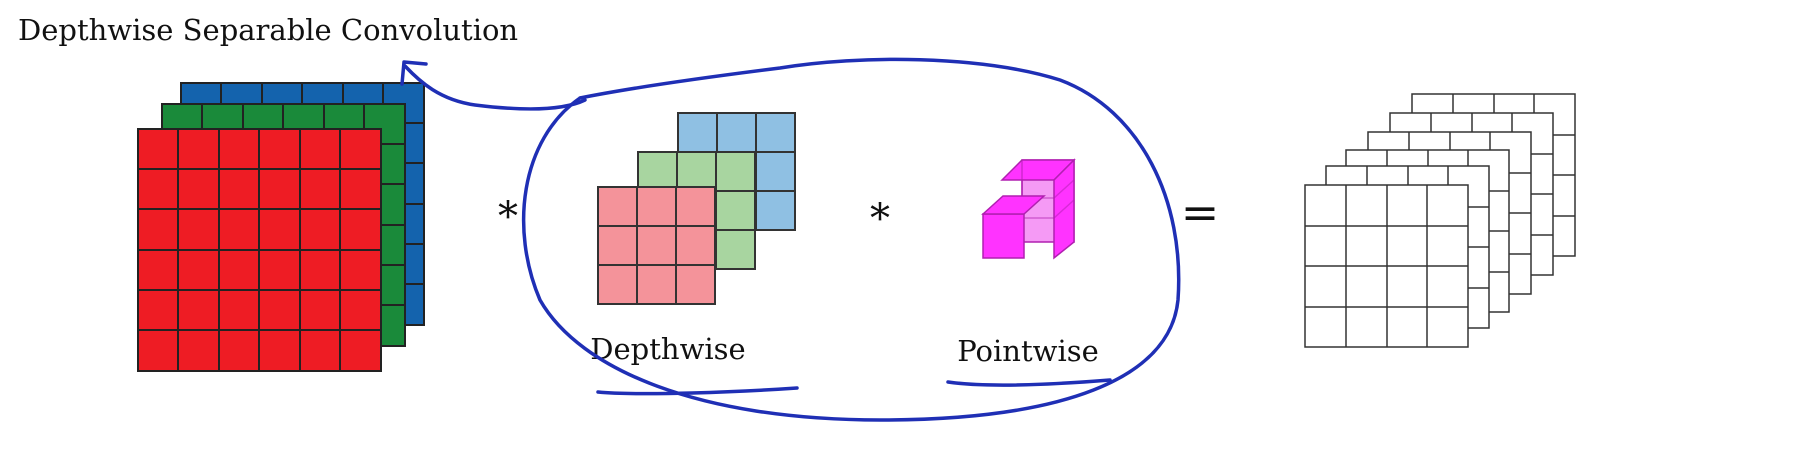 This screenshot has height=472, width=1812. What do you see at coordinates (880, 219) in the screenshot?
I see `convolve-operator-2: *` at bounding box center [880, 219].